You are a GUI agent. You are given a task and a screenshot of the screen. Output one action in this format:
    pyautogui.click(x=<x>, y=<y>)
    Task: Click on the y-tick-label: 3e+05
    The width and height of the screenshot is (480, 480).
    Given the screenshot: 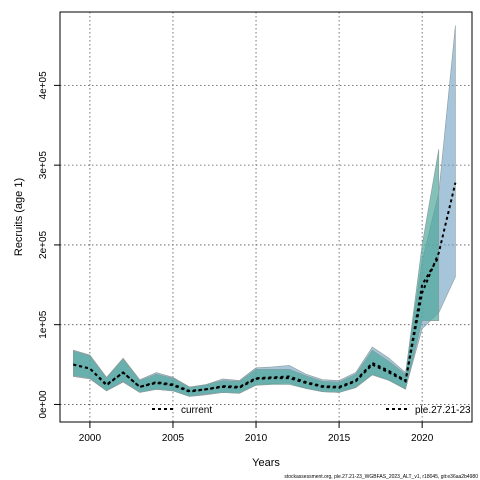 What is the action you would take?
    pyautogui.click(x=43, y=165)
    